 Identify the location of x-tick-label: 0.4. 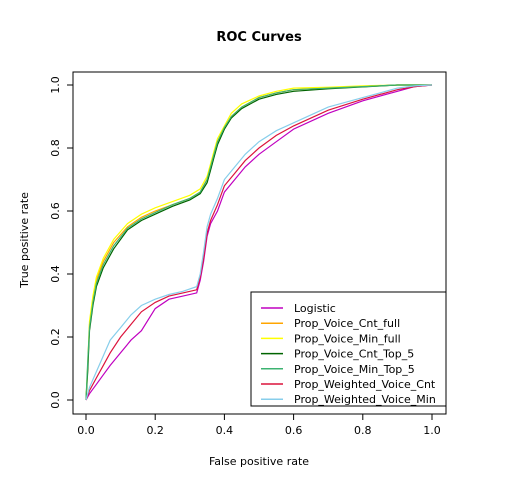
(225, 430).